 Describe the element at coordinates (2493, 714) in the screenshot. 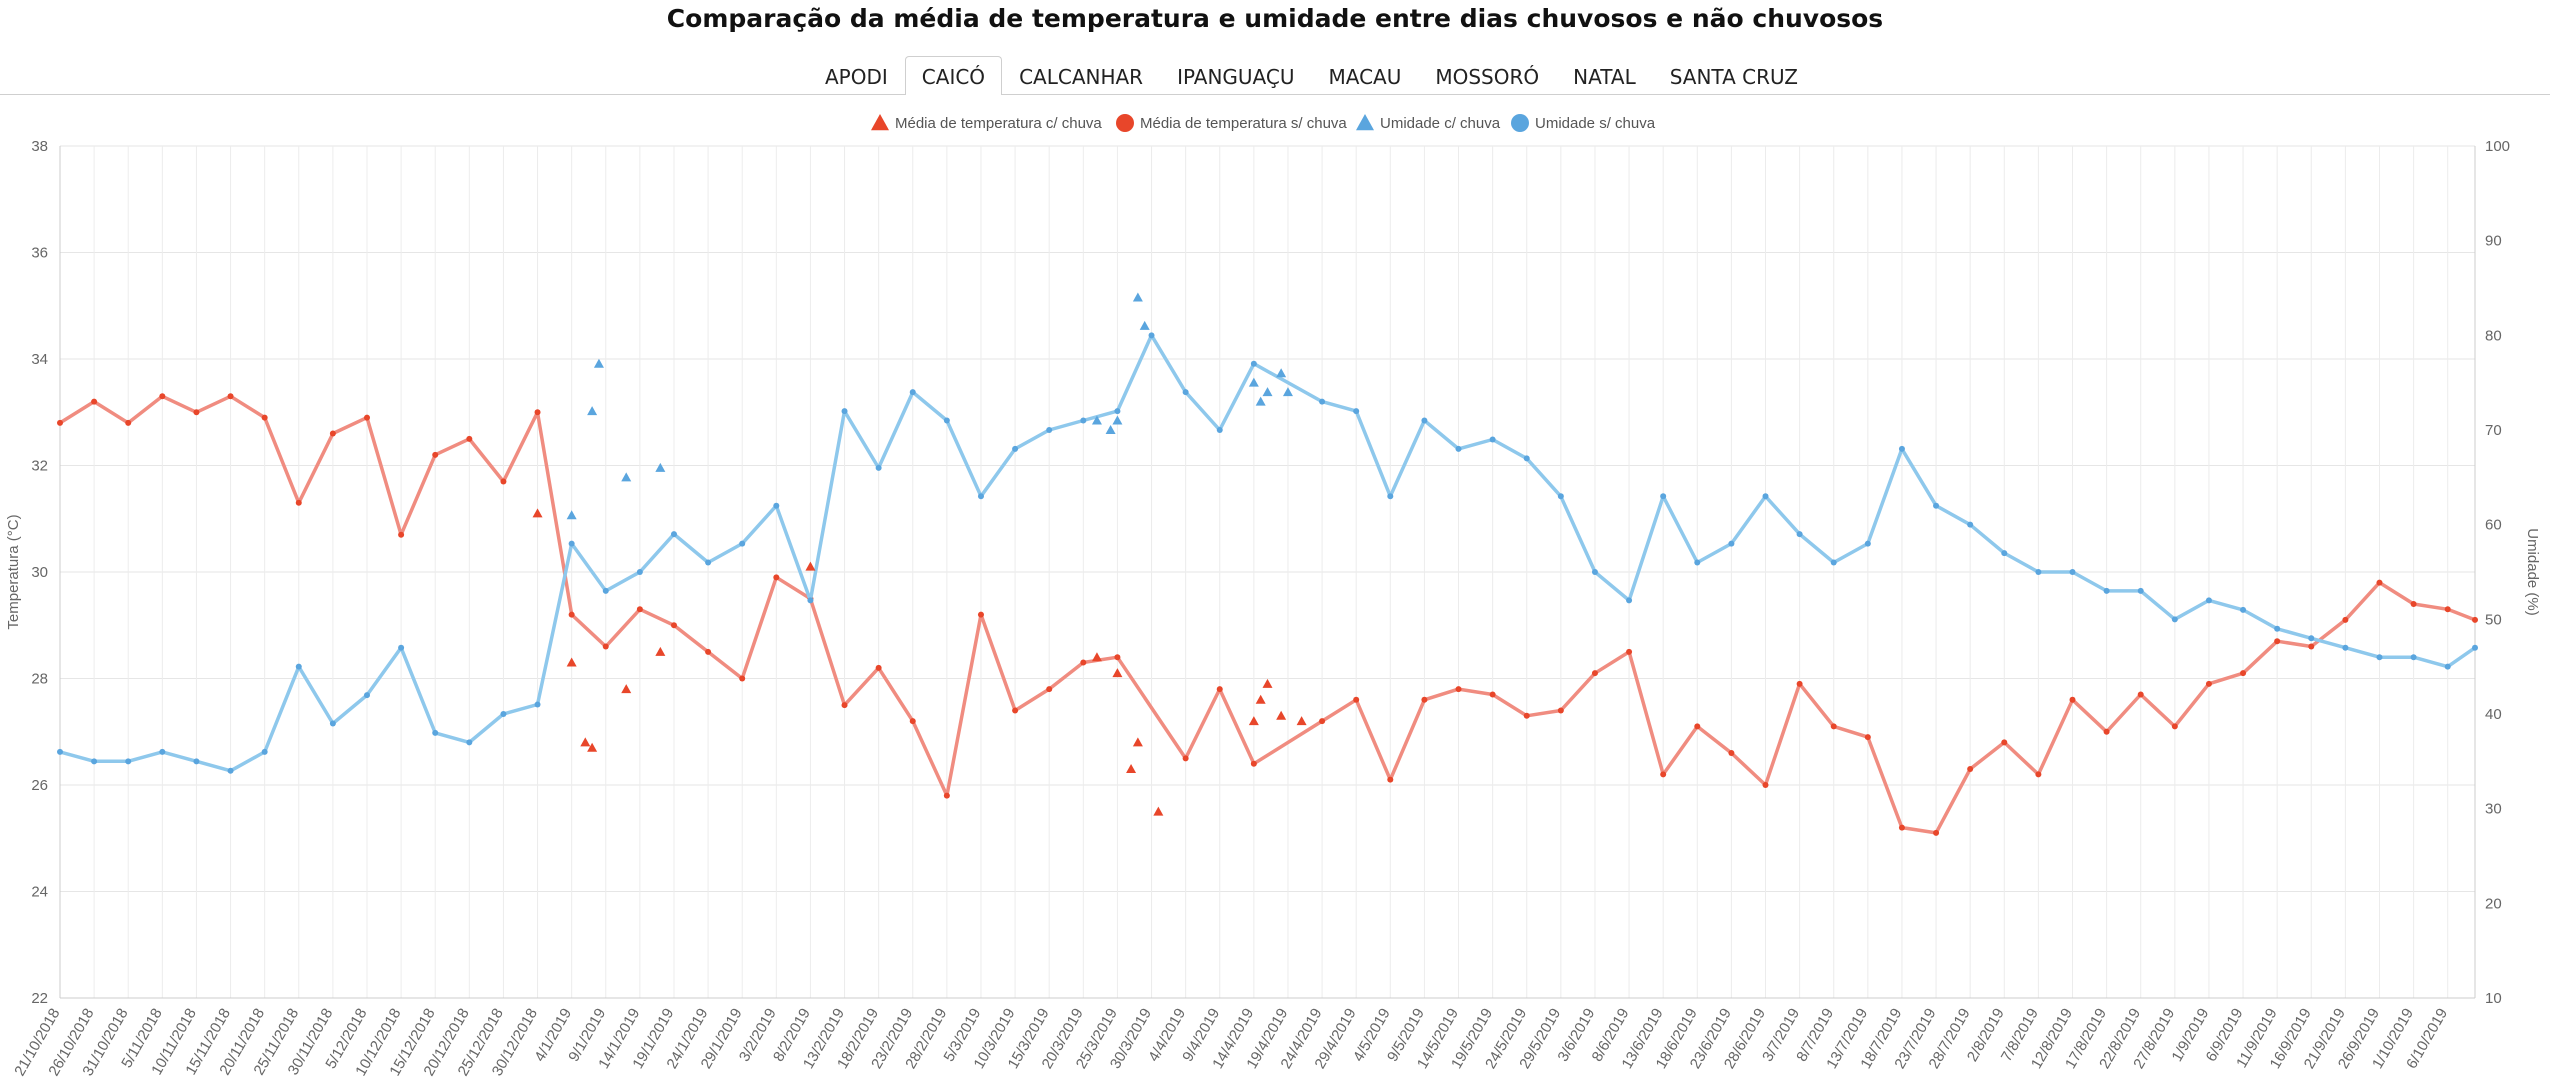

I see `y-right-tick-label: 40` at that location.